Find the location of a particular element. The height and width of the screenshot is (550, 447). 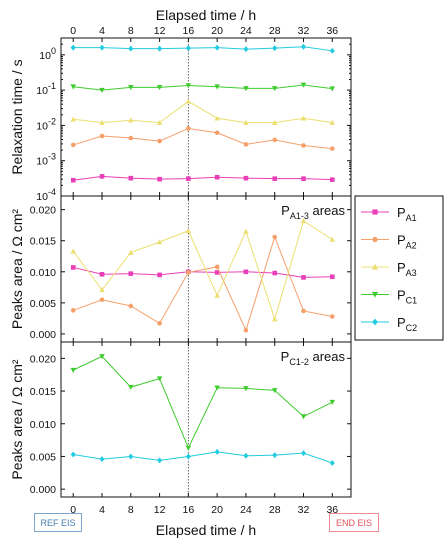

legend-item-pa1: PA1 is located at coordinates (389, 214).